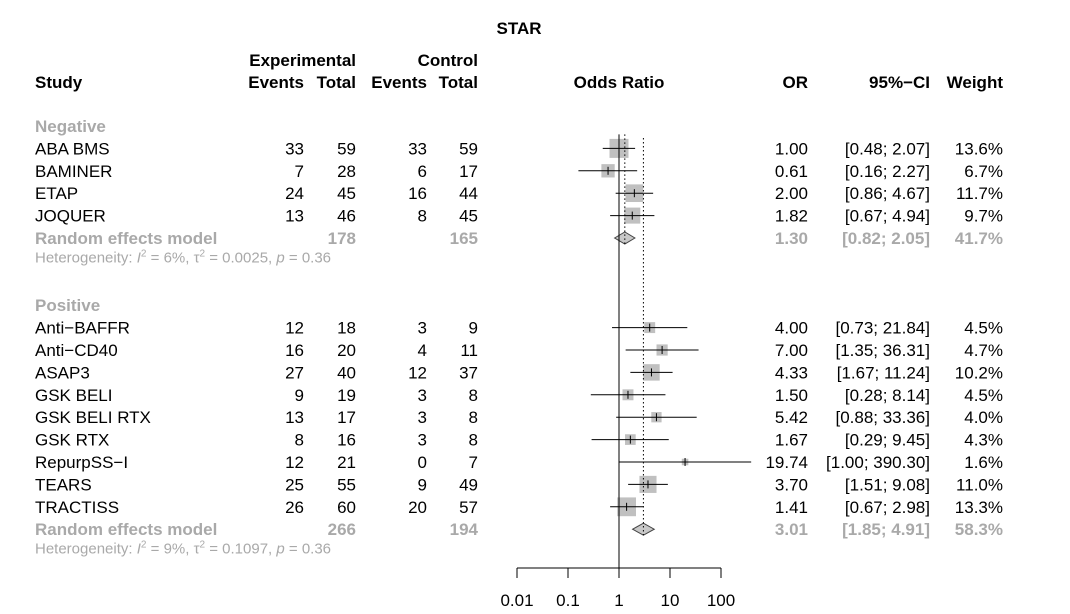 This screenshot has width=1070, height=614. I want to click on study-0-1-exp-total: 28, so click(346, 171).